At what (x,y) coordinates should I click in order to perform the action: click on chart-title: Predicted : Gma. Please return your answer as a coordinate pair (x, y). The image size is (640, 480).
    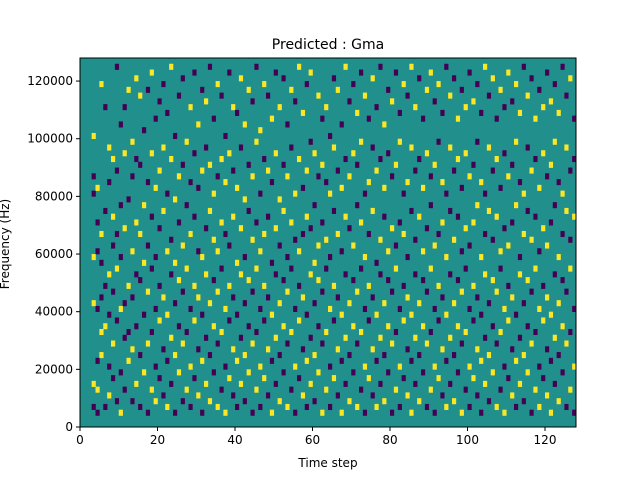
    Looking at the image, I should click on (328, 45).